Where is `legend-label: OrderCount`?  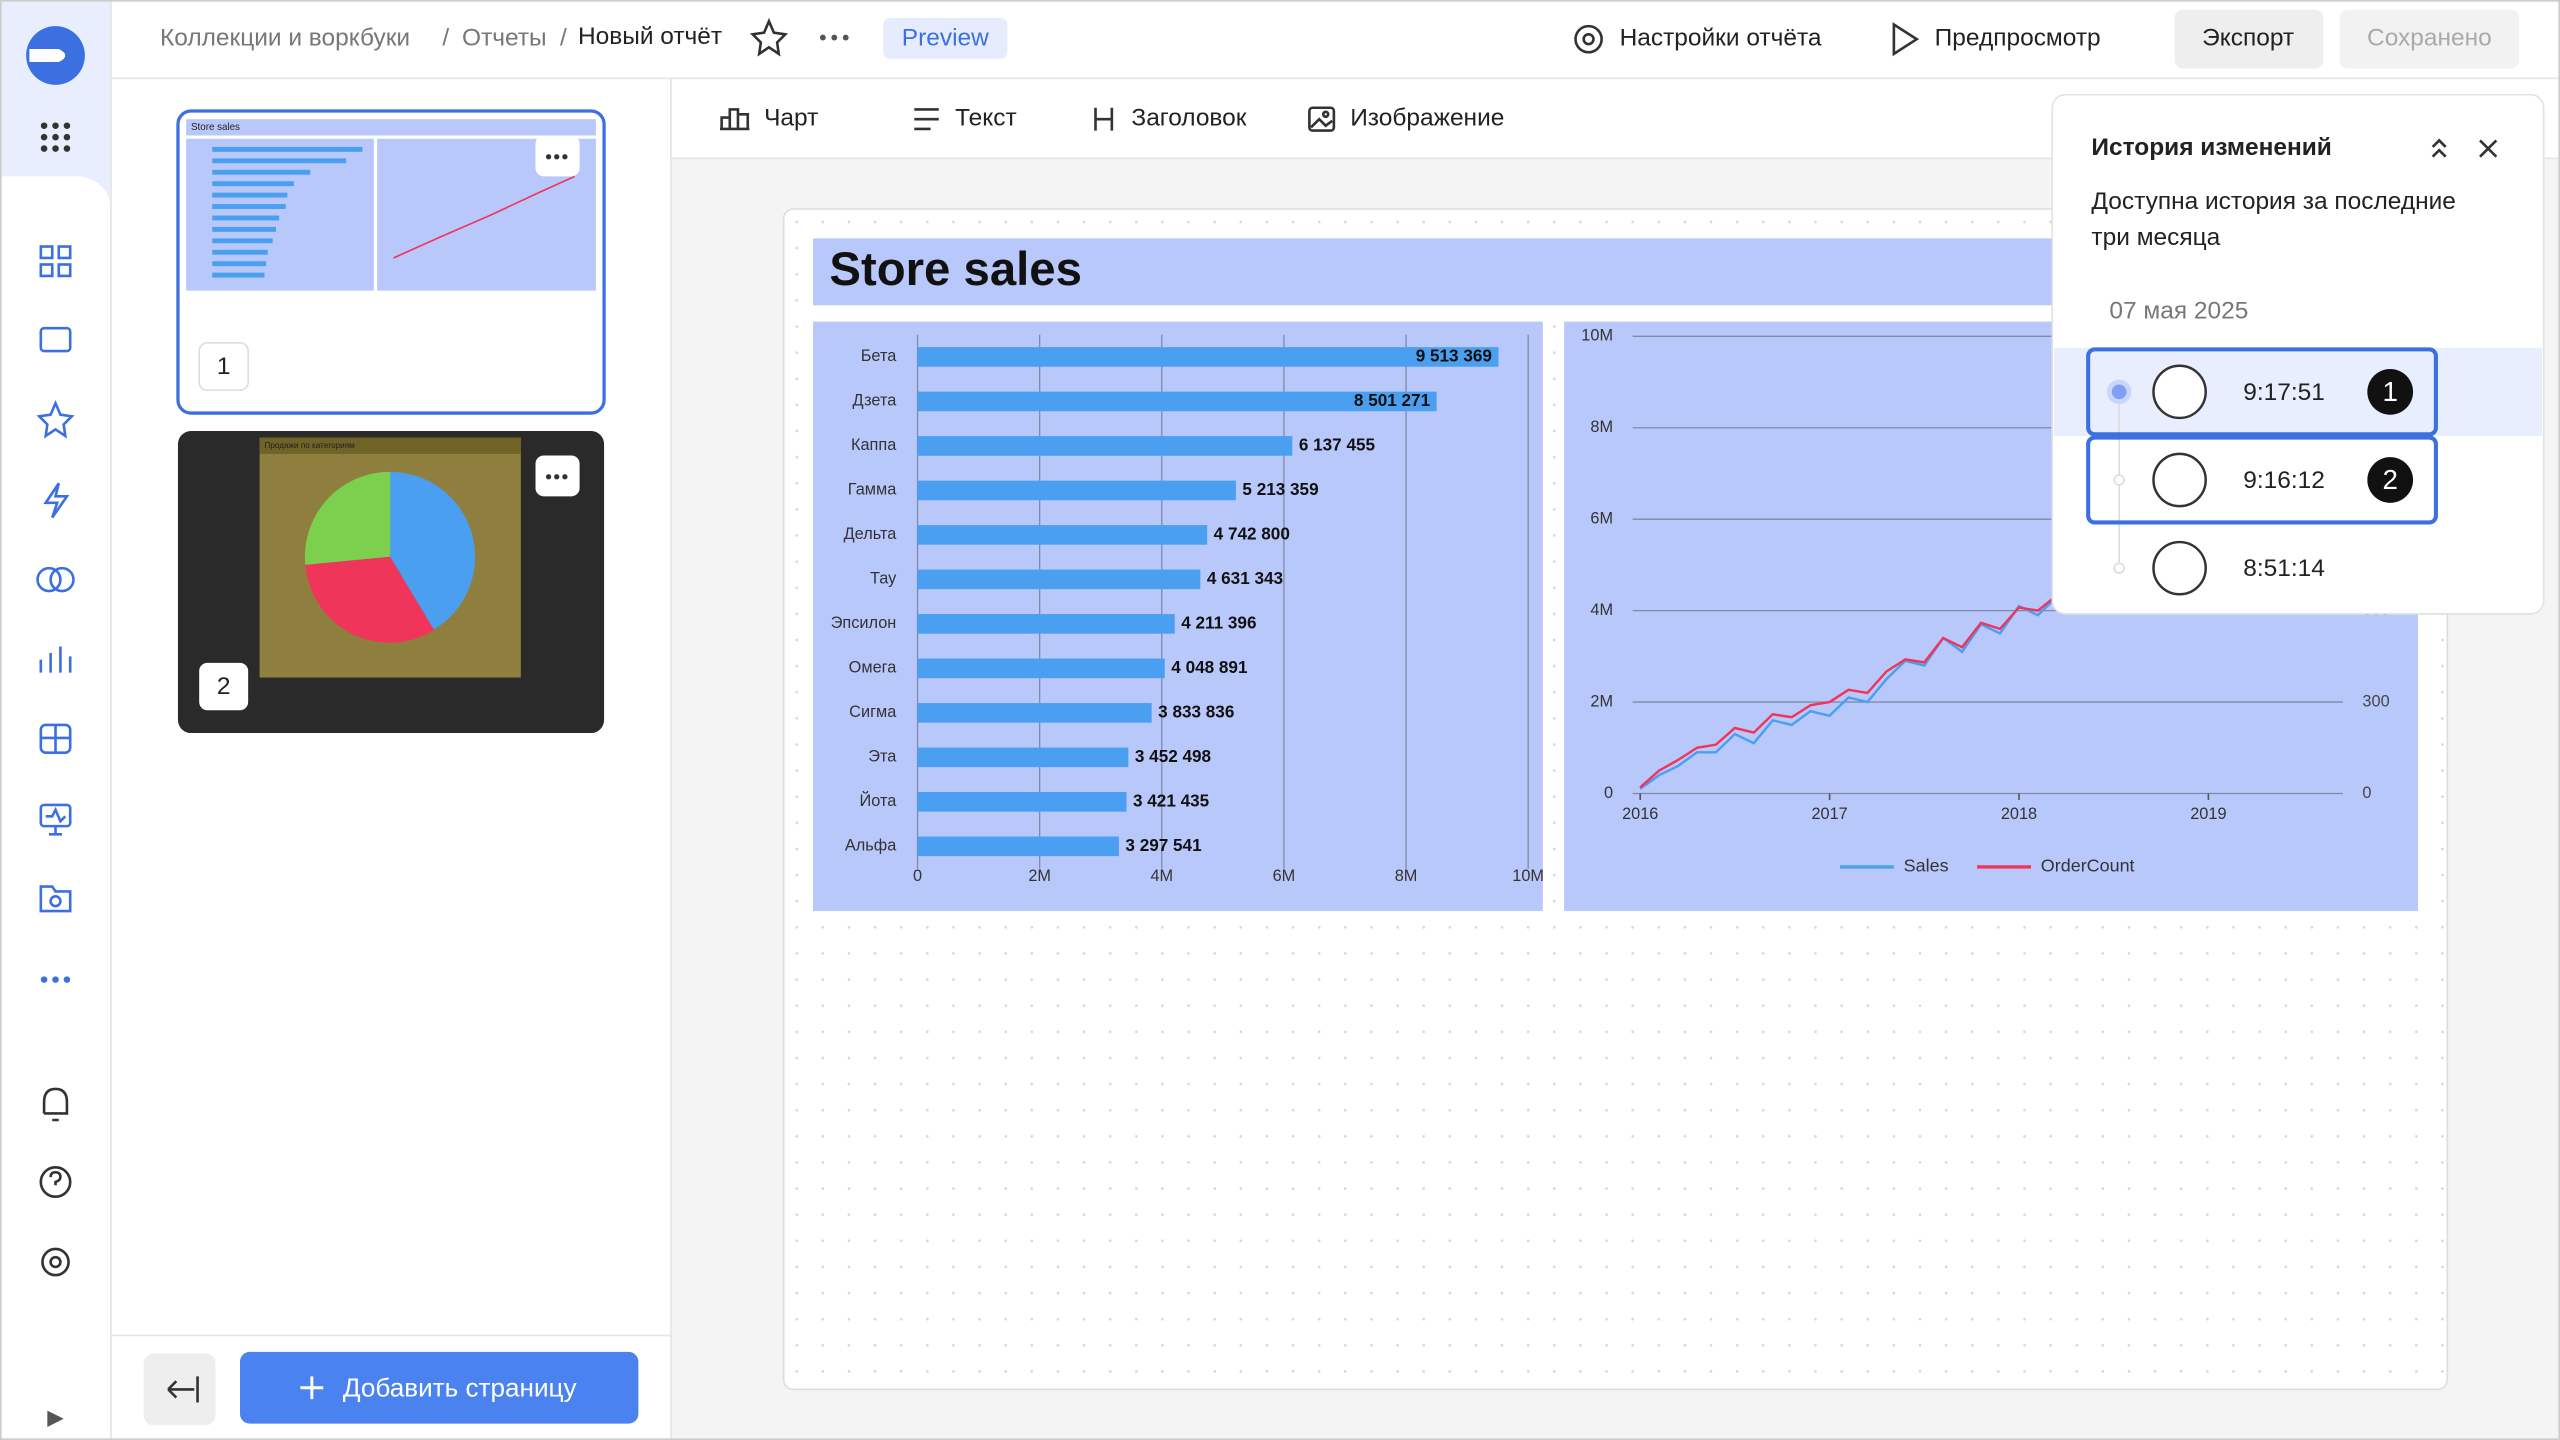
legend-label: OrderCount is located at coordinates (2088, 866).